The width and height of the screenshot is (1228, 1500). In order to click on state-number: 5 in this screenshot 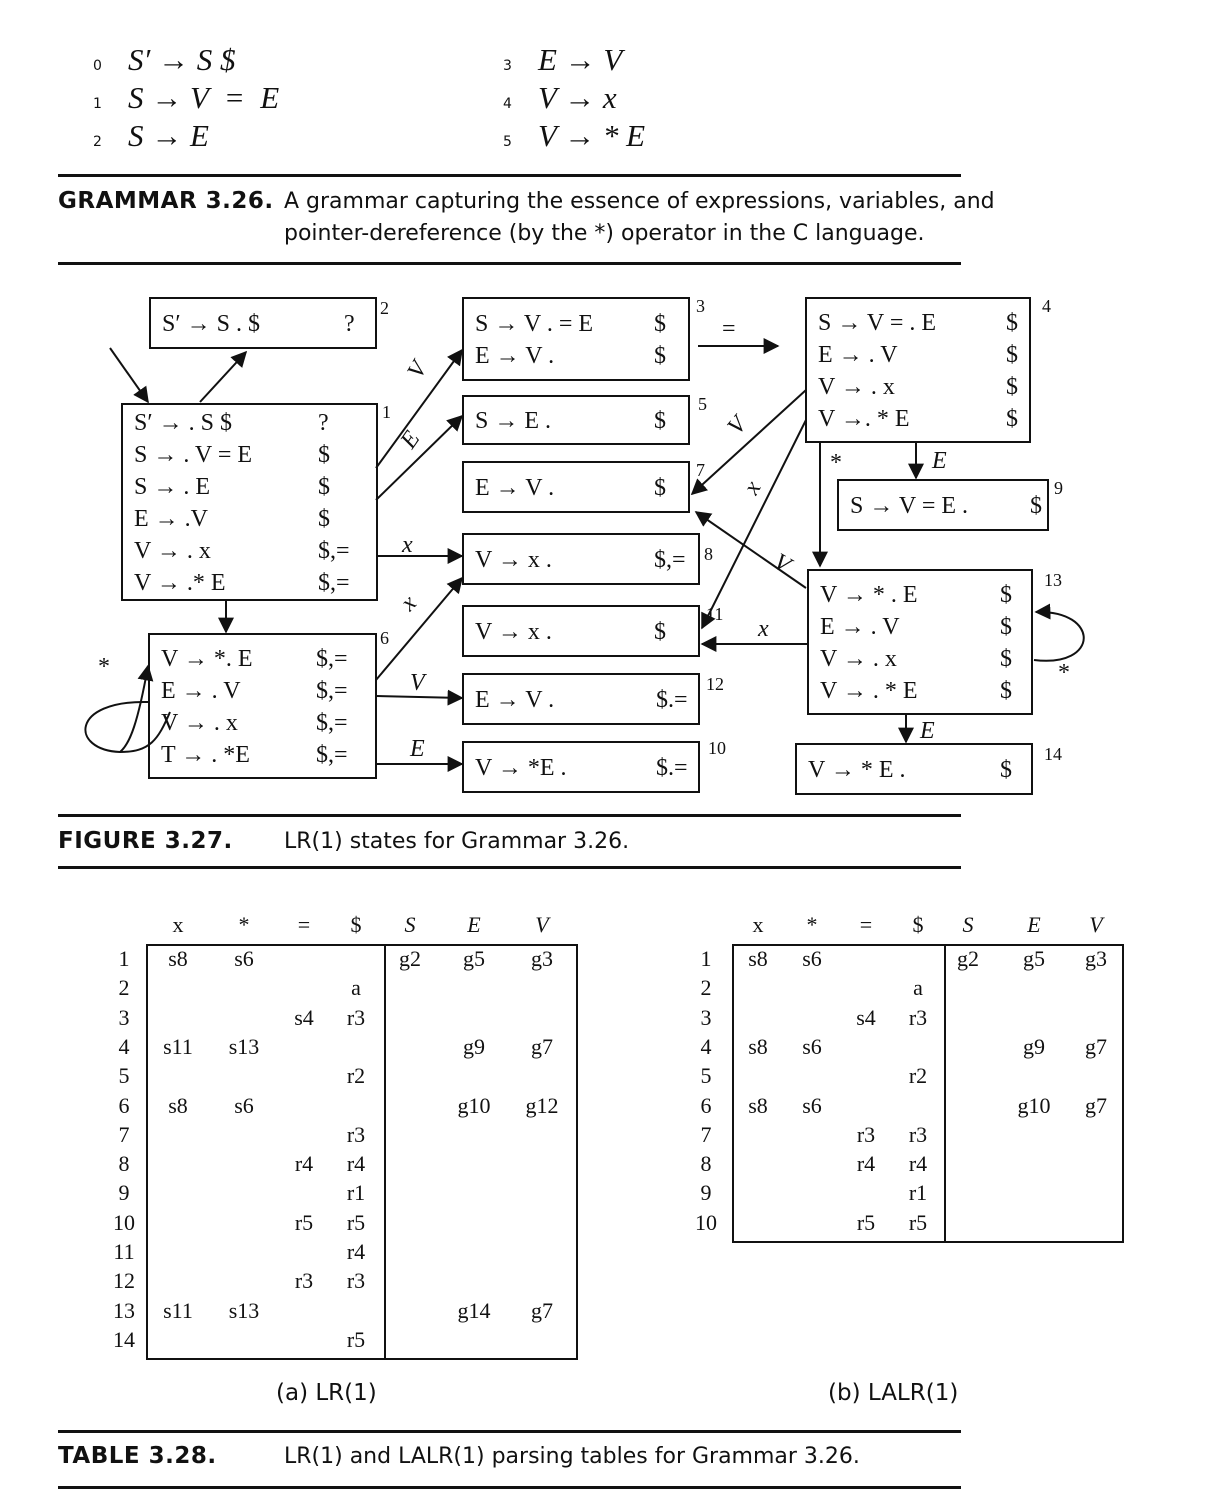, I will do `click(702, 404)`.